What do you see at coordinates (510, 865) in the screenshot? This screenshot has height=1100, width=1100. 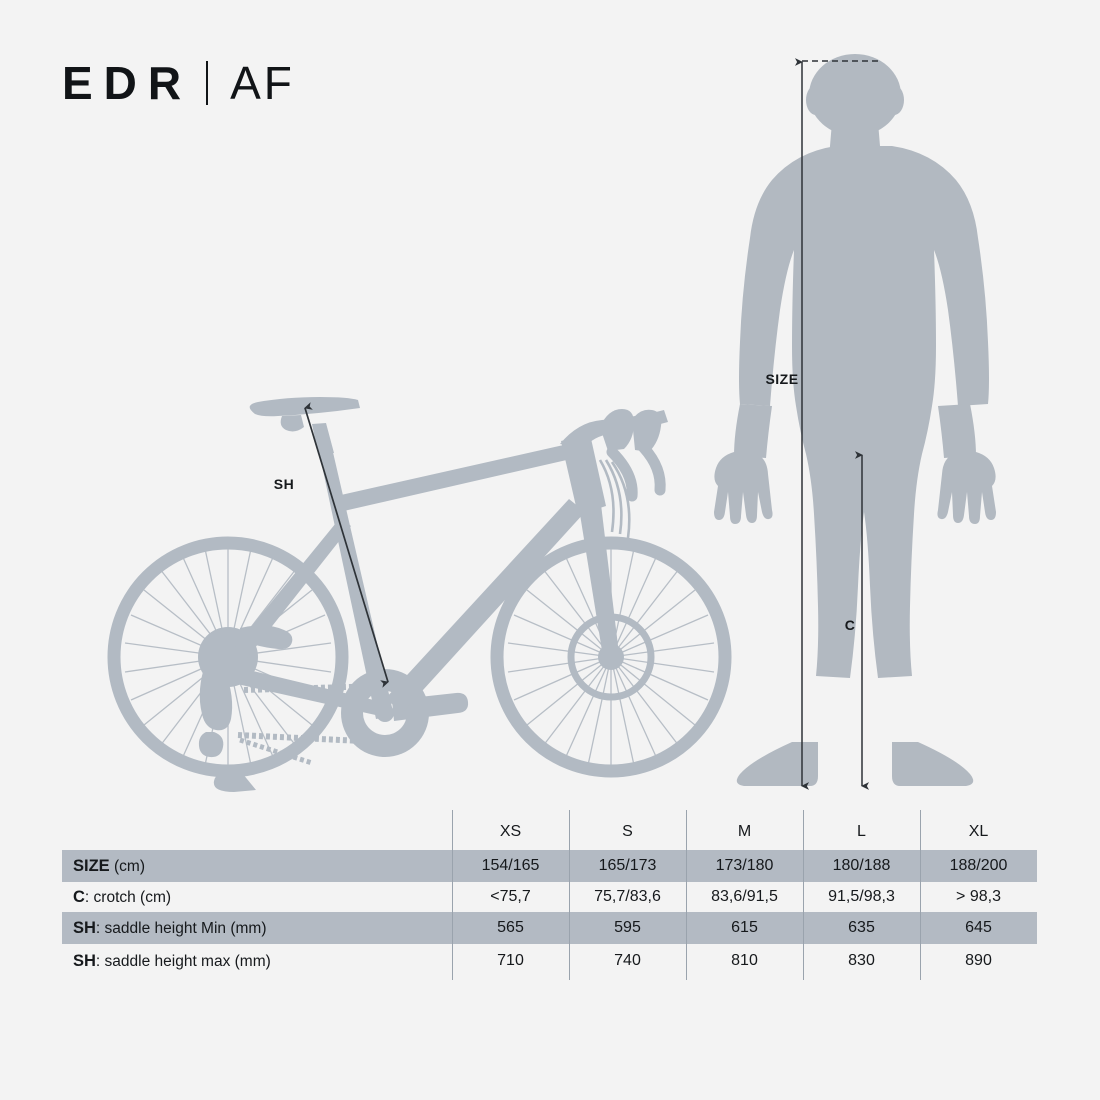 I see `cell-size-xs: 154/165` at bounding box center [510, 865].